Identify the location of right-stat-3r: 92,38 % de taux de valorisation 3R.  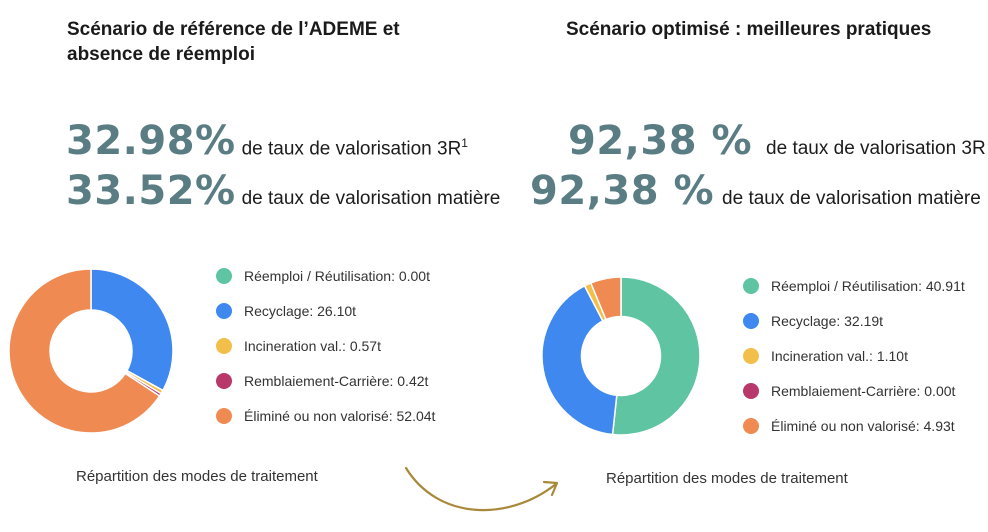
(777, 141).